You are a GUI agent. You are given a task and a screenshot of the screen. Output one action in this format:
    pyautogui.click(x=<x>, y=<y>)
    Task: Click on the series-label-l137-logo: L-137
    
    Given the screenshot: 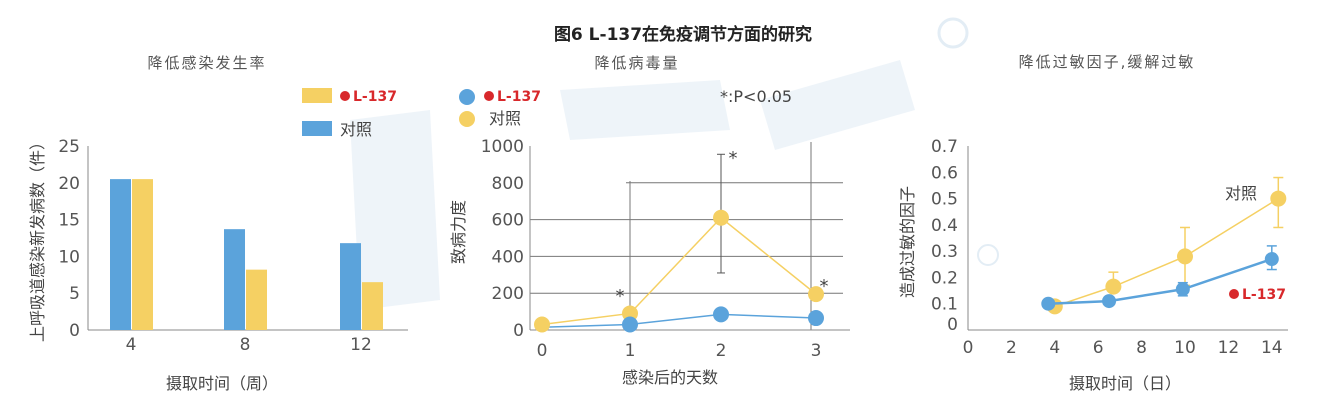 What is the action you would take?
    pyautogui.click(x=1257, y=295)
    